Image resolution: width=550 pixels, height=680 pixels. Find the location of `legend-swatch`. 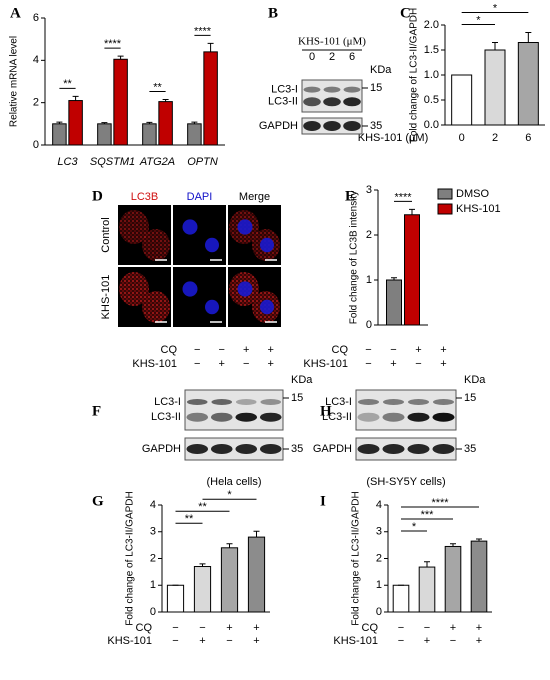

legend-swatch is located at coordinates (445, 209).